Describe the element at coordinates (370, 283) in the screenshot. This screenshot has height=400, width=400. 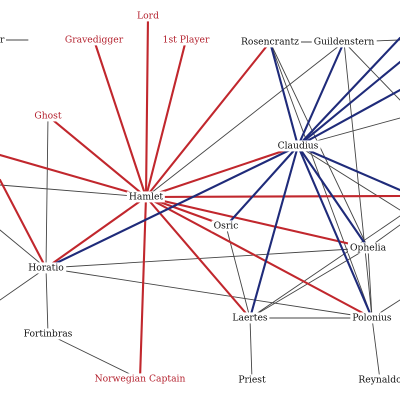
I see `edge-polonius-ophelia` at that location.